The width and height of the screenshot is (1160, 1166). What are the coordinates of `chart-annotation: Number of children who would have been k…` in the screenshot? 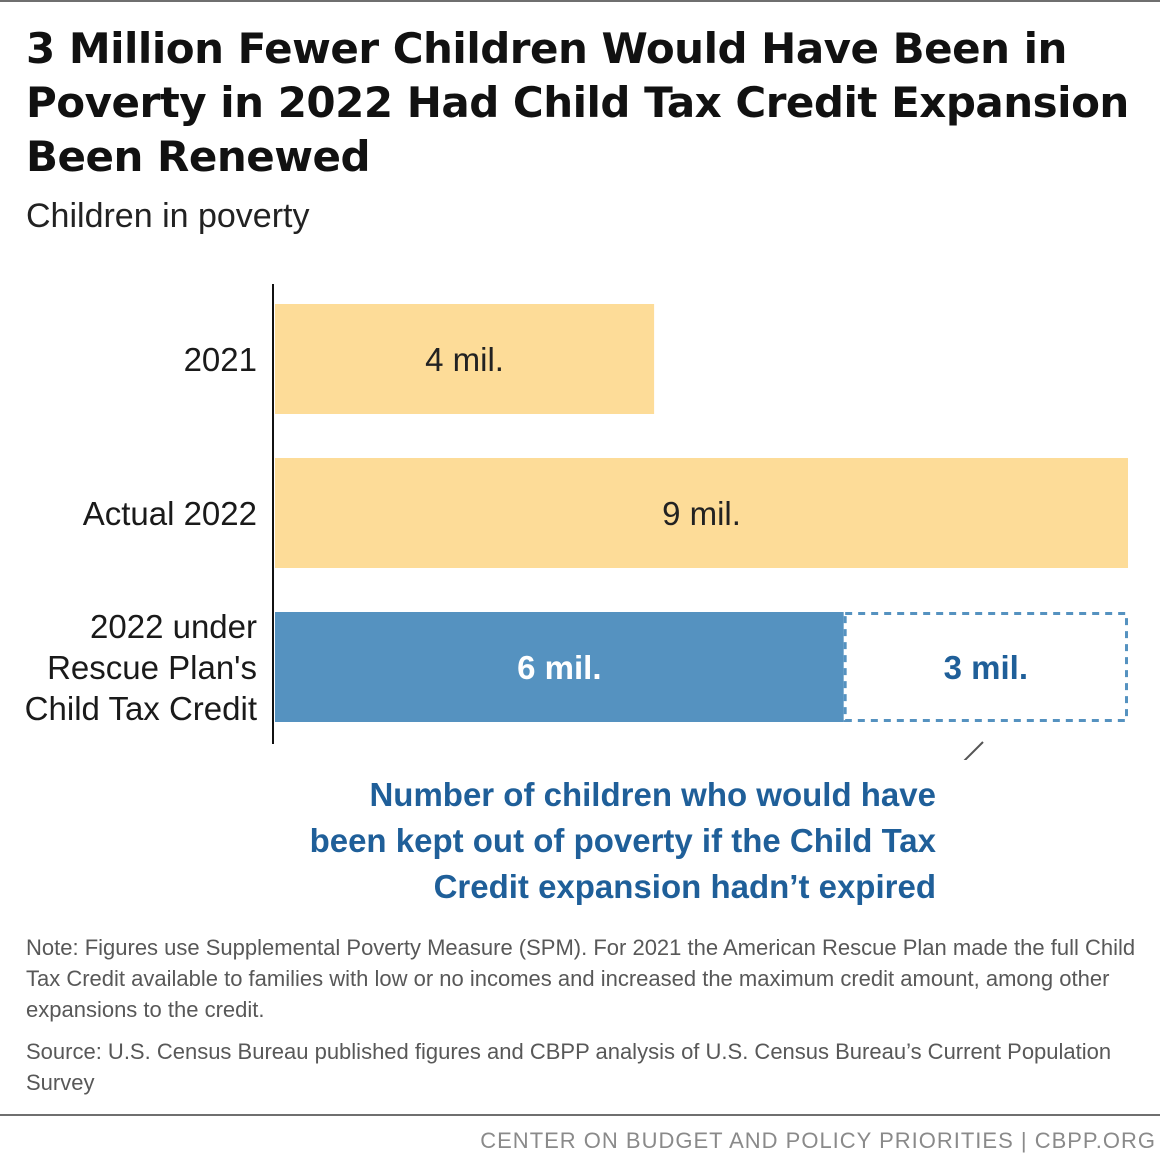 It's located at (622, 840).